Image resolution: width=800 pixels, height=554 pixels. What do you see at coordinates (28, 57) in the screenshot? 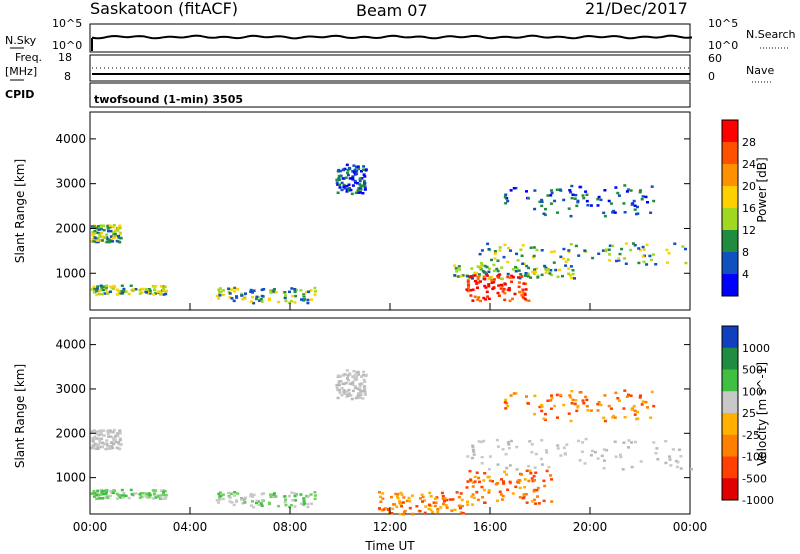
I see `freq-label: Freq.` at bounding box center [28, 57].